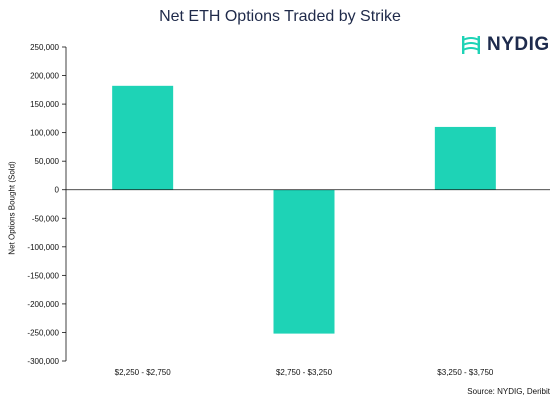 The image size is (560, 407). Describe the element at coordinates (43, 361) in the screenshot. I see `y-tick-label: -300,000` at that location.